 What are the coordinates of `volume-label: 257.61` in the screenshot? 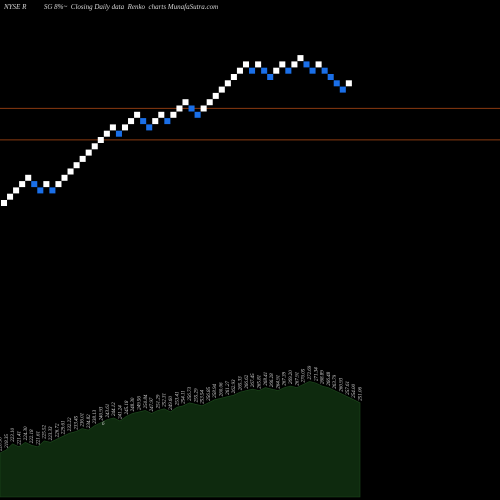 It's located at (348, 388).